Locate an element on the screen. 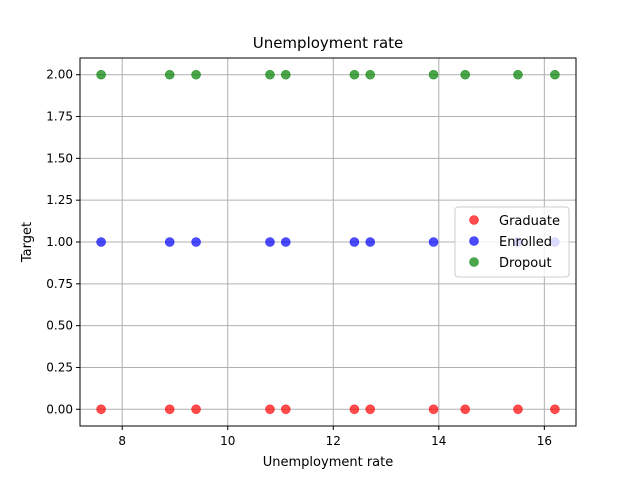  x-tick-label: 16 is located at coordinates (544, 441).